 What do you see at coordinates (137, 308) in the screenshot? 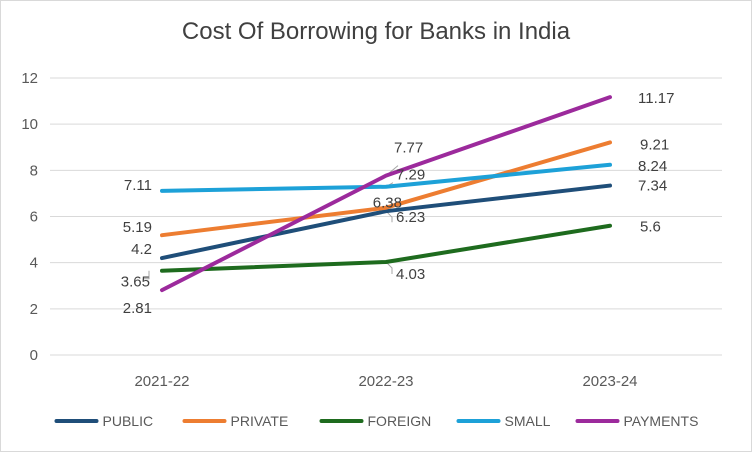
I see `data-label-payments-2021-22: 2.81` at bounding box center [137, 308].